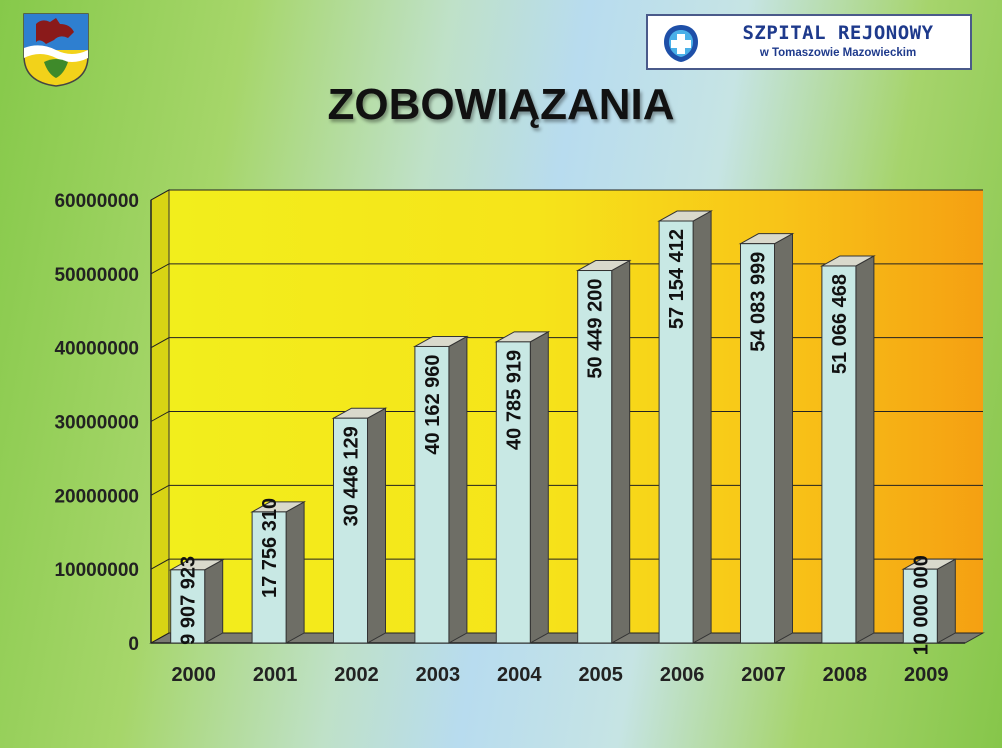  What do you see at coordinates (682, 675) in the screenshot?
I see `x-tick-label: 2006` at bounding box center [682, 675].